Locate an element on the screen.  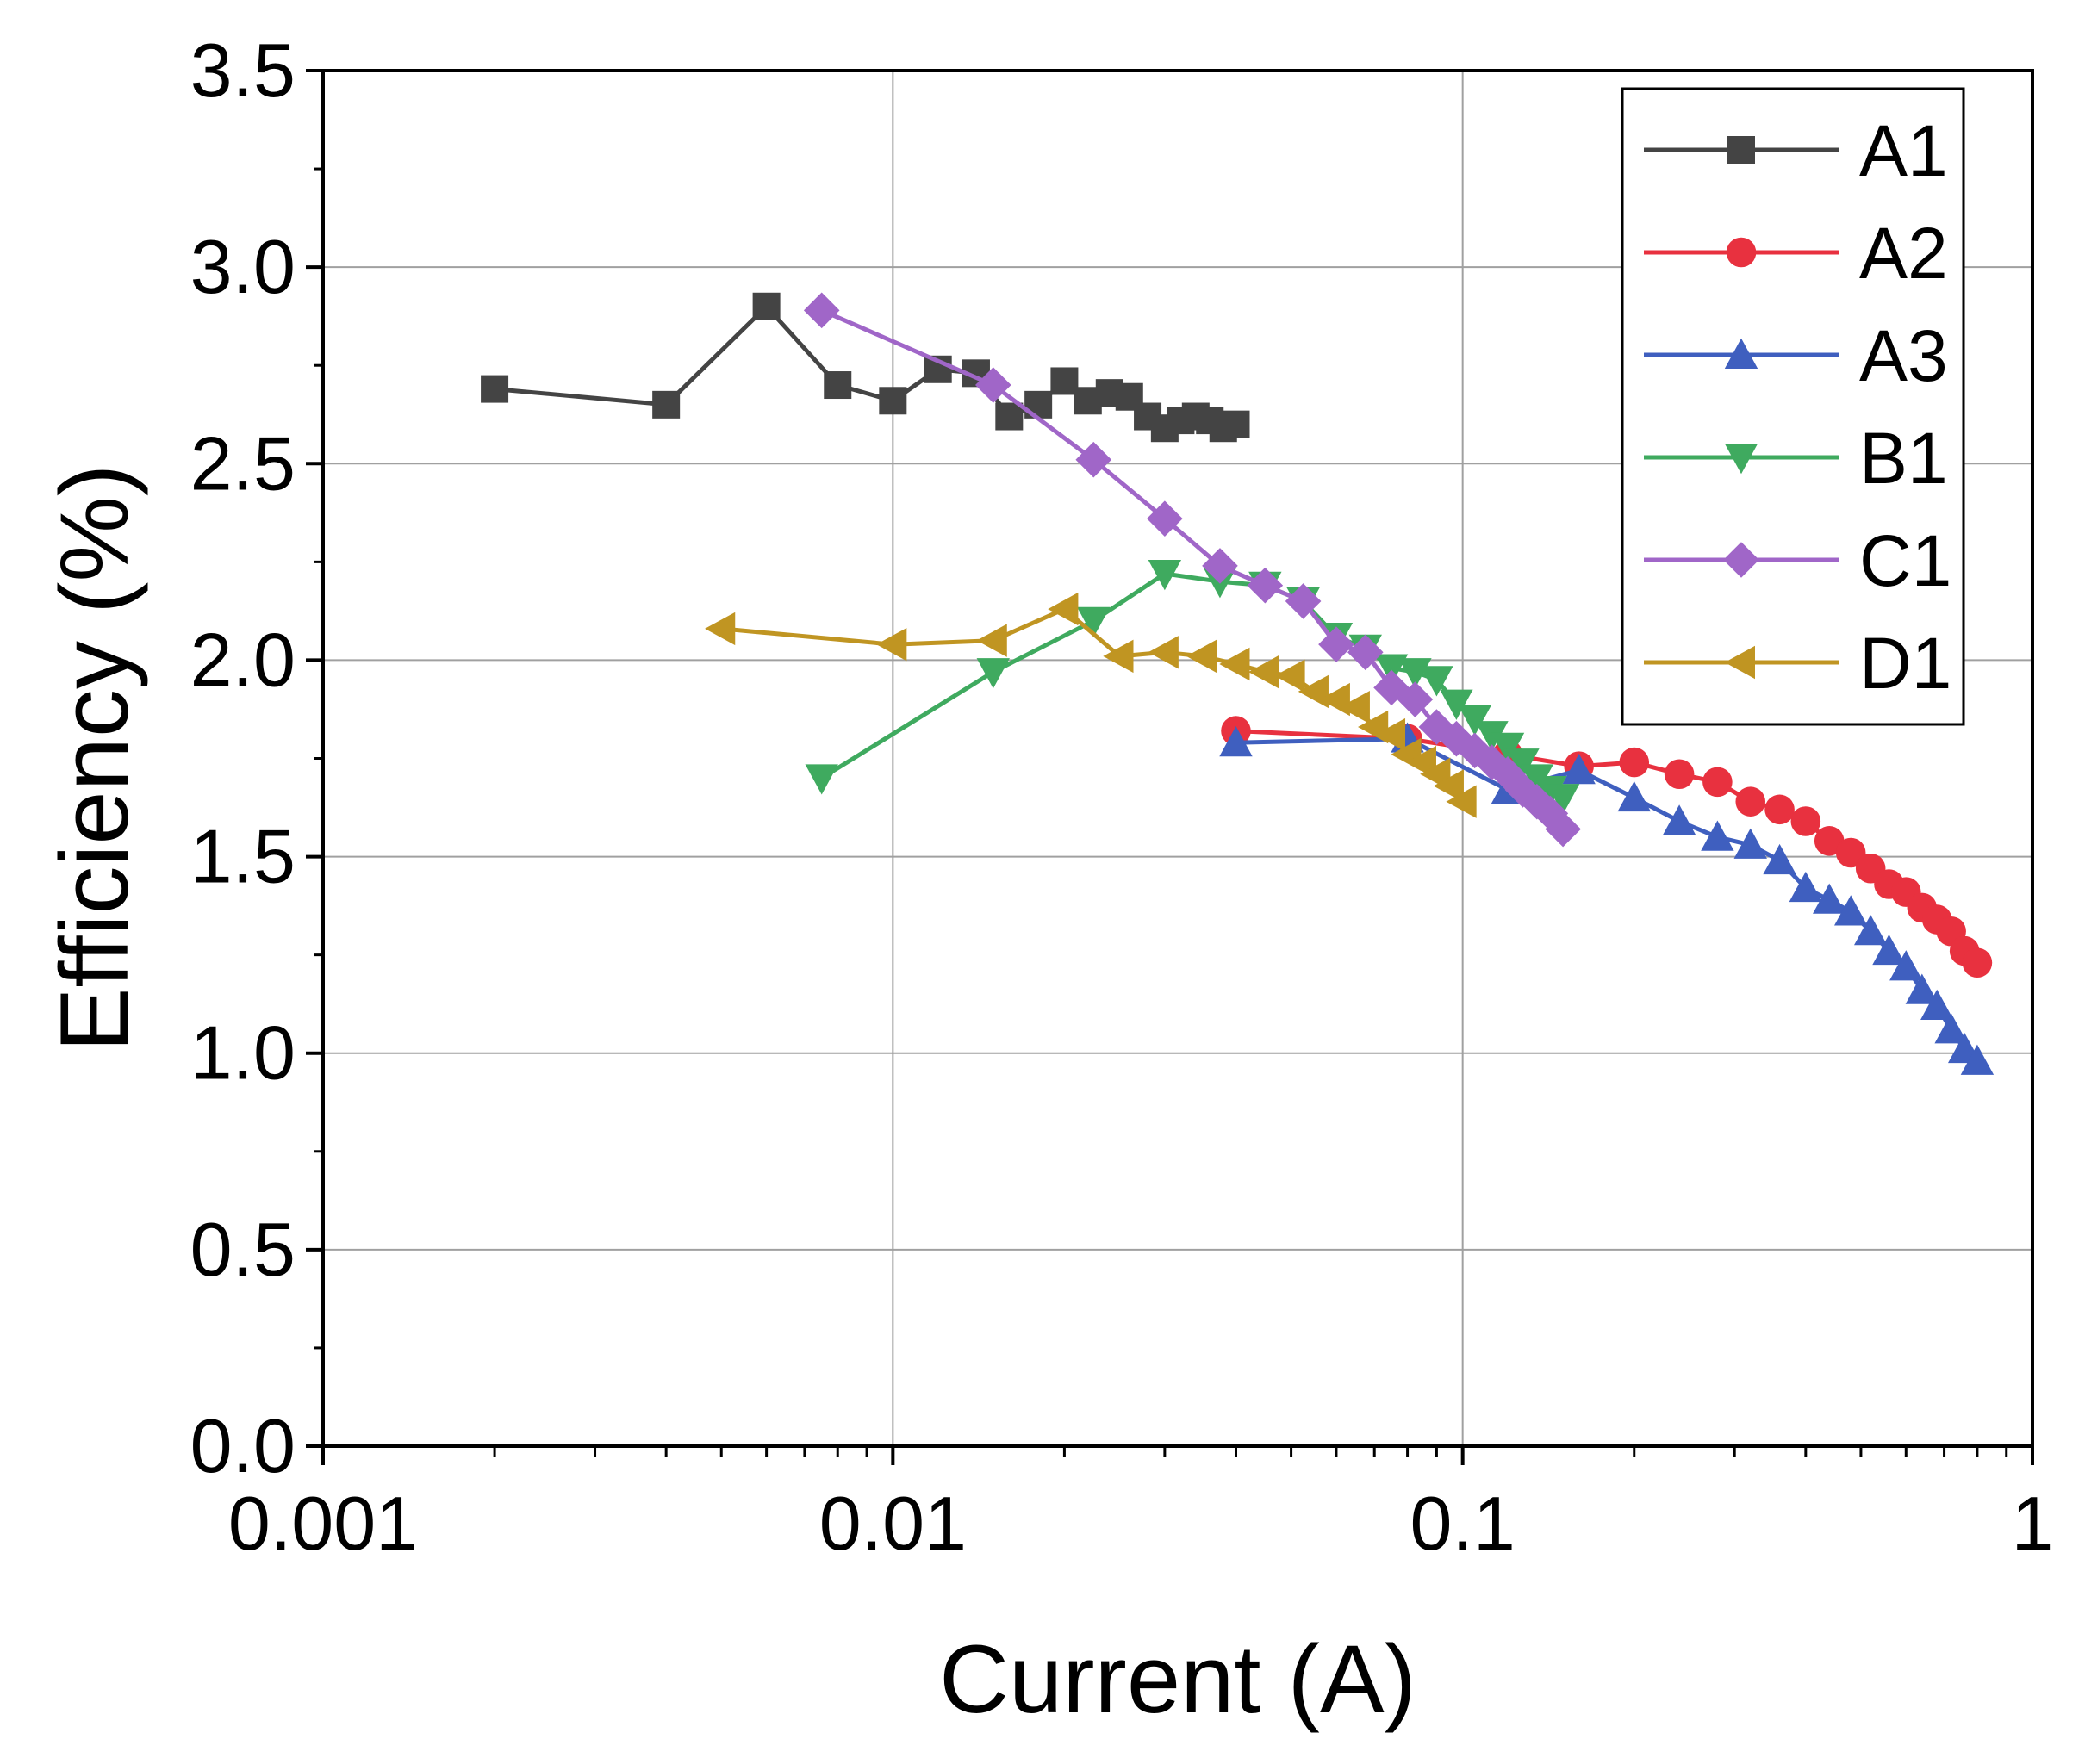
y-tick-label: 3.0 is located at coordinates (243, 266).